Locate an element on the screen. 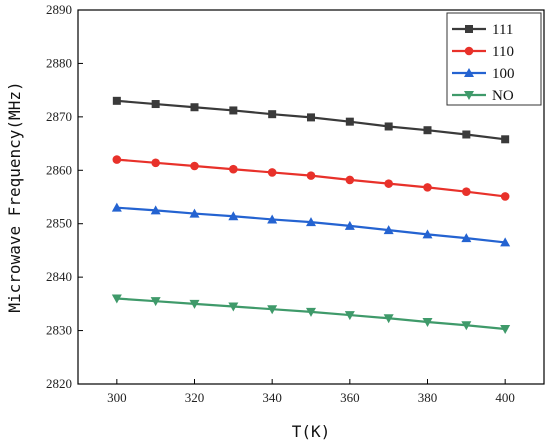 The width and height of the screenshot is (550, 447). y-tick-label: 2840 is located at coordinates (59, 276).